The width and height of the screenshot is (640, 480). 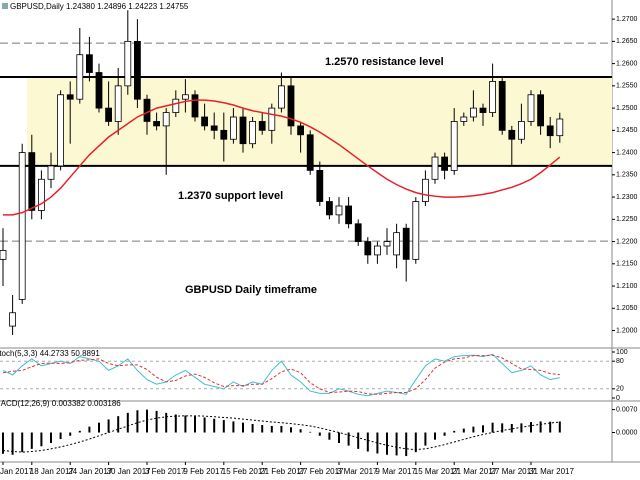 I want to click on x-tick-label: 9 Feb 2017, so click(x=203, y=471).